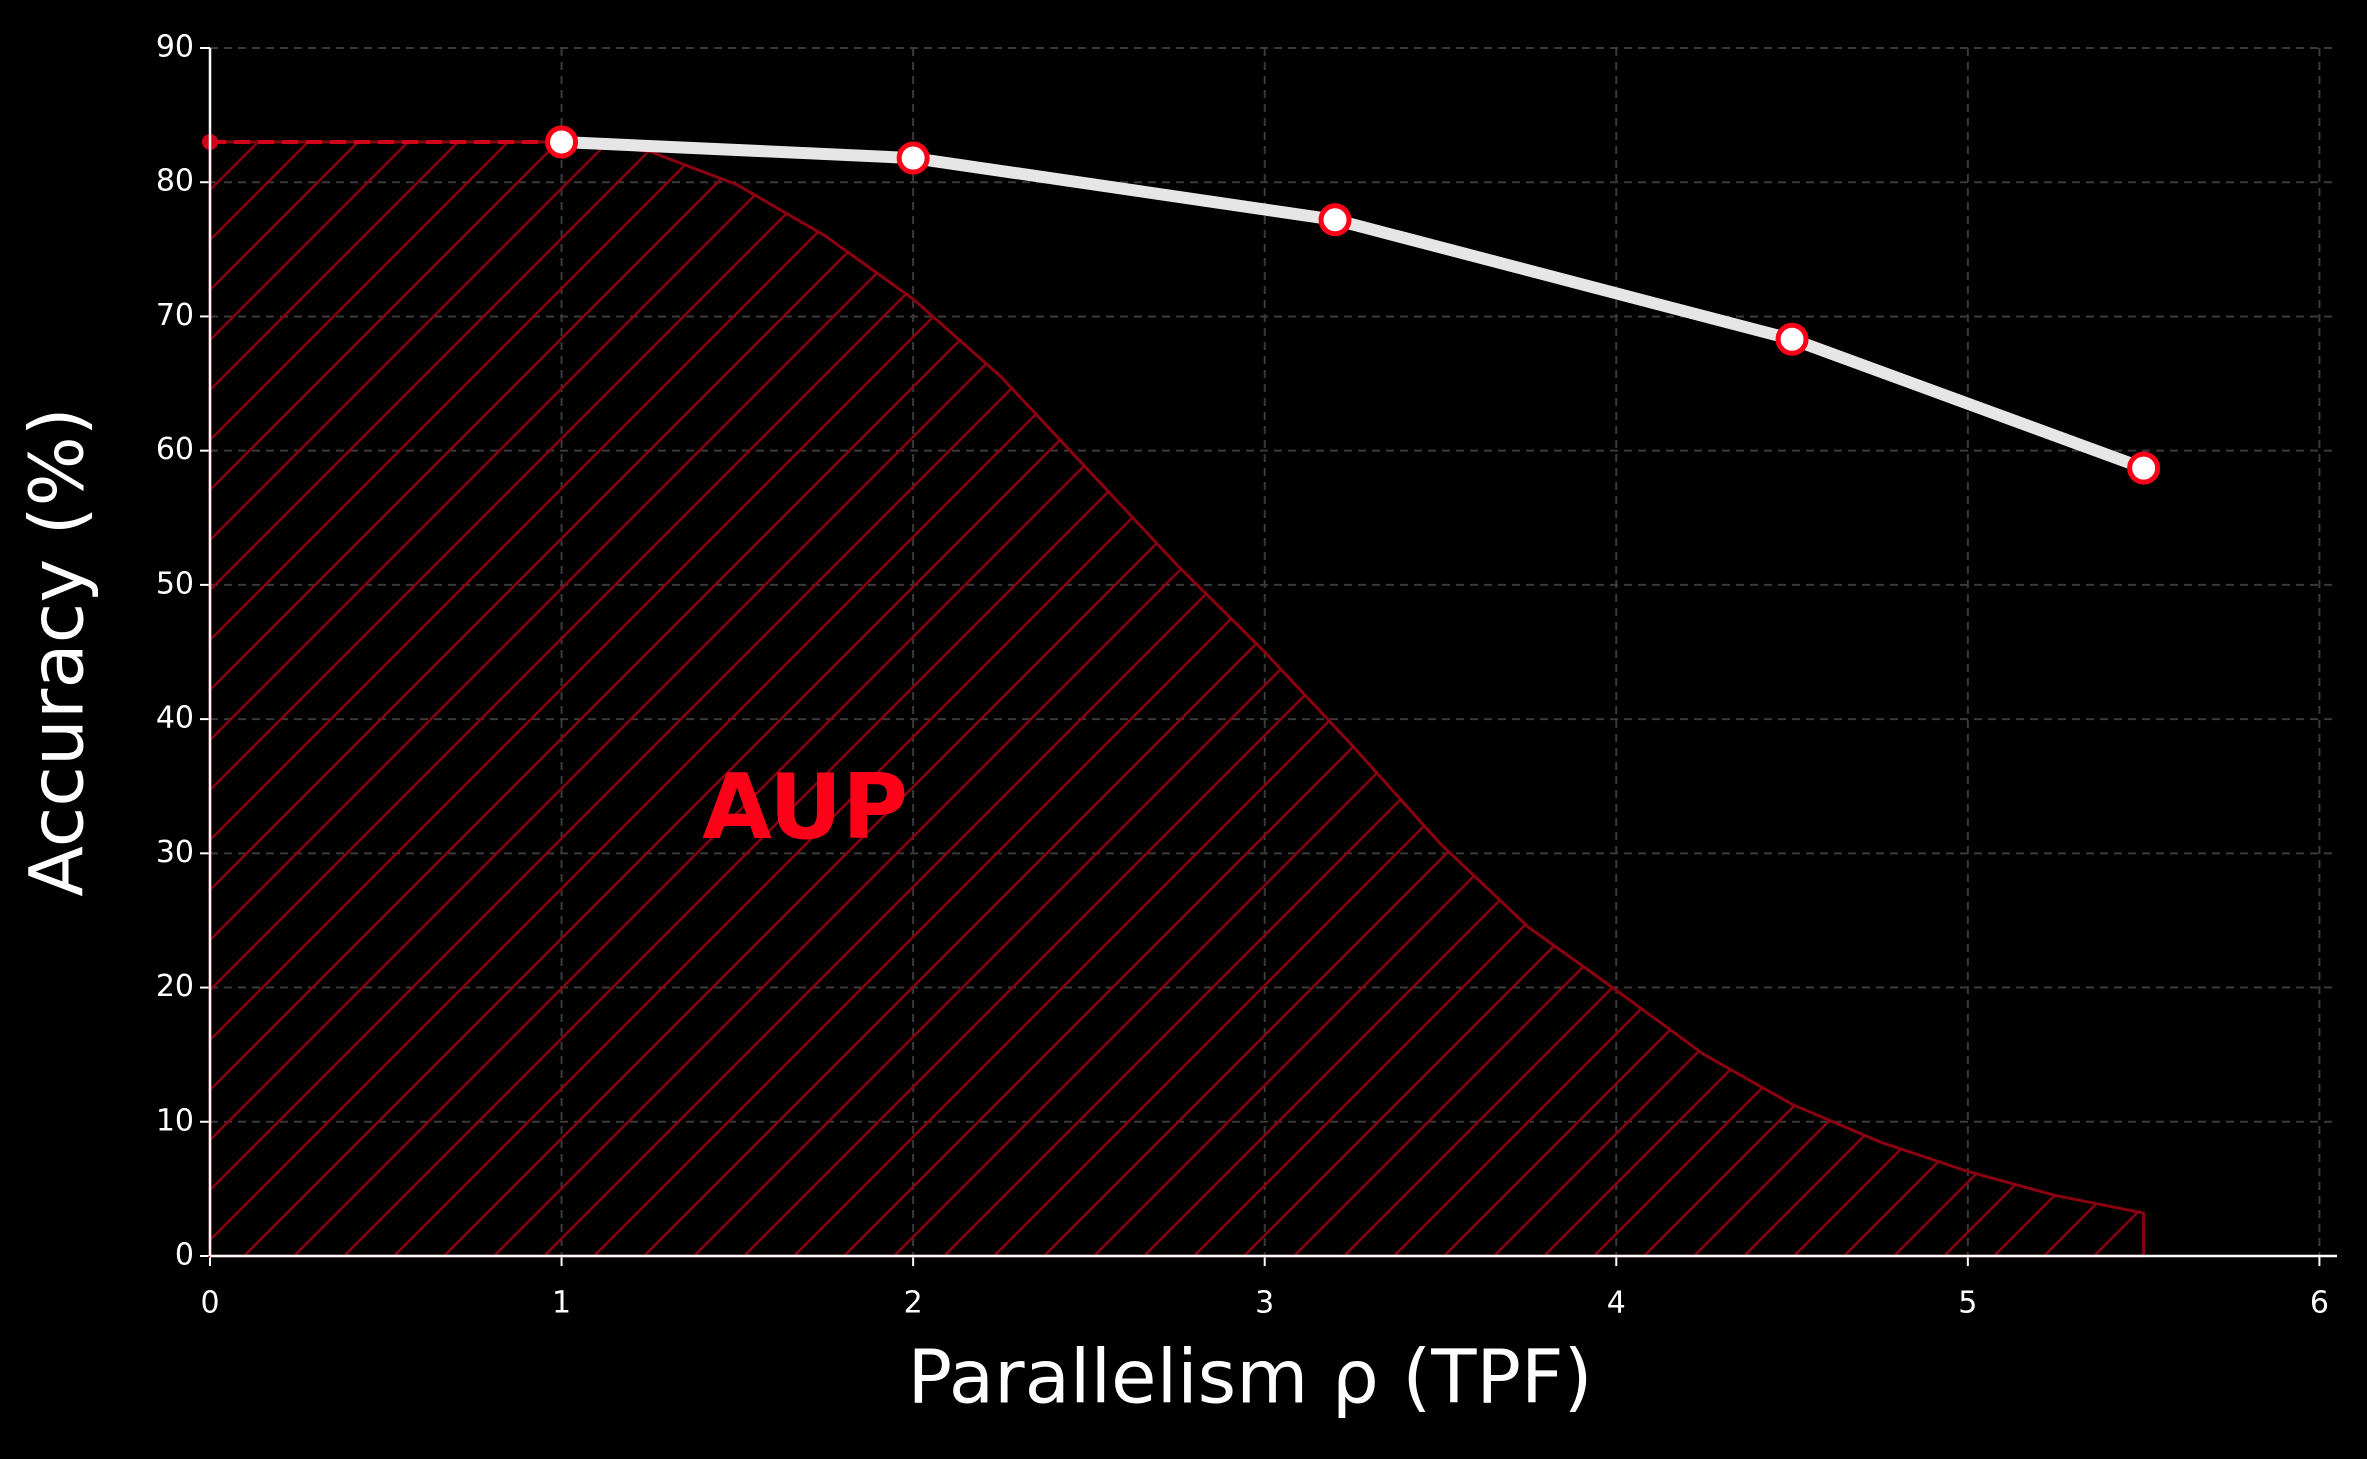 The image size is (2367, 1459). I want to click on y-tick-label: 40, so click(175, 718).